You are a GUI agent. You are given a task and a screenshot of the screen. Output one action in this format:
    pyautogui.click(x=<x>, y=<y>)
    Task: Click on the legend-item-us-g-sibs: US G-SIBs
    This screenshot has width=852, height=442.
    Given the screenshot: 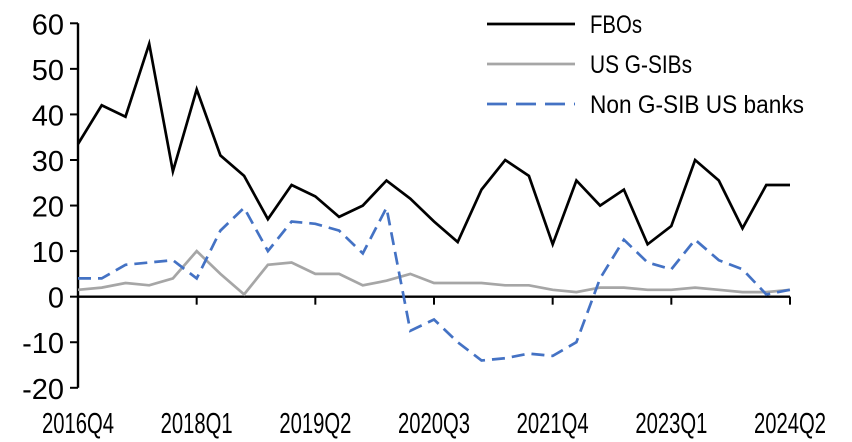 What is the action you would take?
    pyautogui.click(x=589, y=65)
    